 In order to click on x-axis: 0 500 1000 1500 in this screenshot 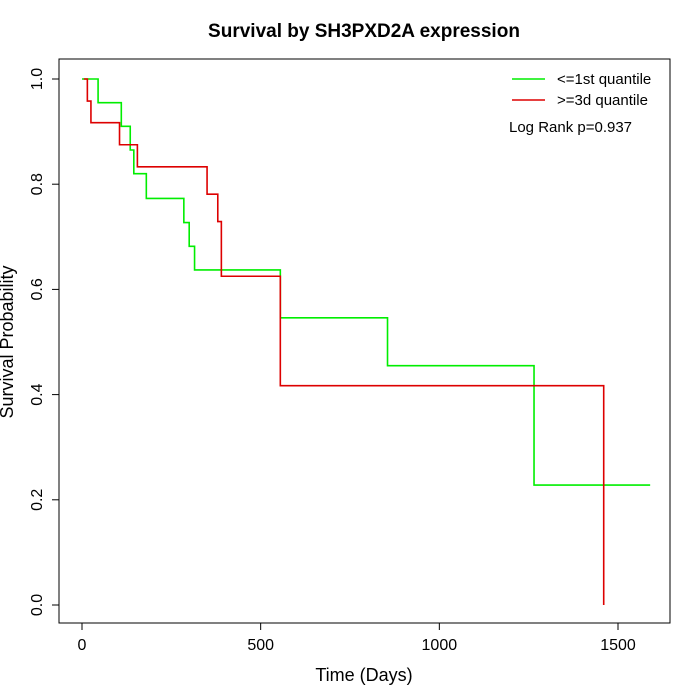, I will do `click(357, 638)`.